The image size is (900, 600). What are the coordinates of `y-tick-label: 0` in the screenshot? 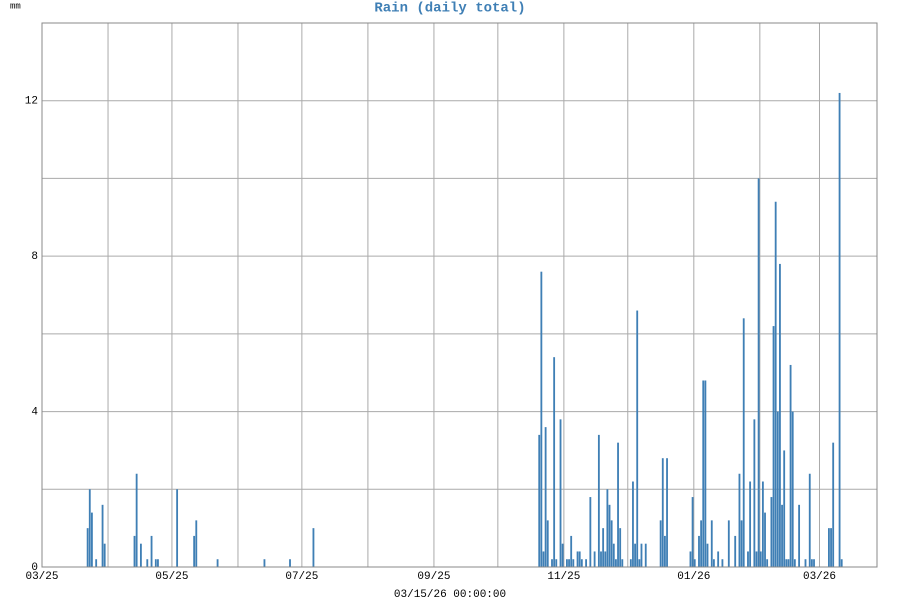 It's located at (34, 568).